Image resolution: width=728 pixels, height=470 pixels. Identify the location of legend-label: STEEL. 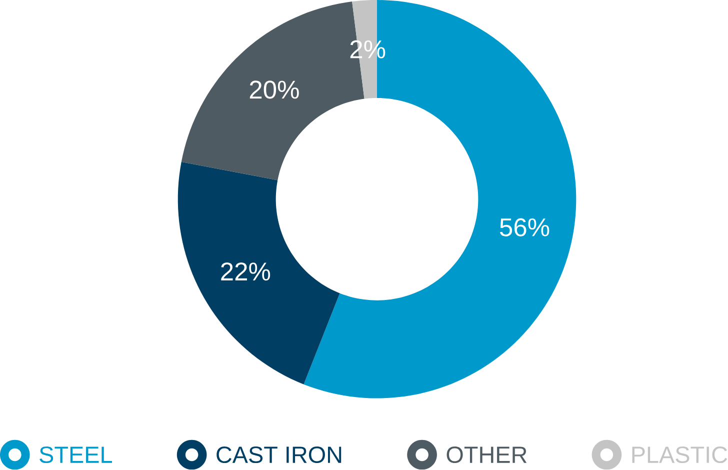
(76, 455).